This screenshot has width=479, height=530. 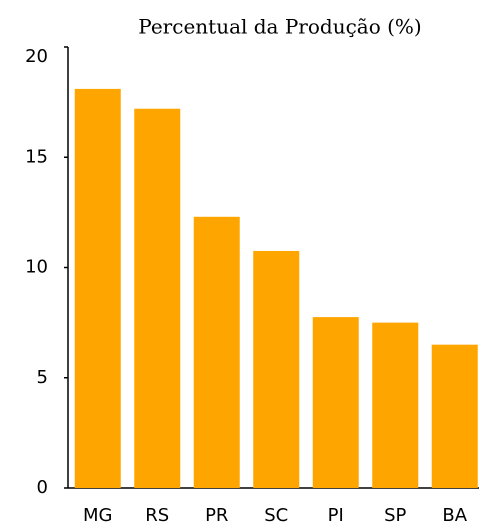 I want to click on x-tick-label: PR, so click(x=216, y=515).